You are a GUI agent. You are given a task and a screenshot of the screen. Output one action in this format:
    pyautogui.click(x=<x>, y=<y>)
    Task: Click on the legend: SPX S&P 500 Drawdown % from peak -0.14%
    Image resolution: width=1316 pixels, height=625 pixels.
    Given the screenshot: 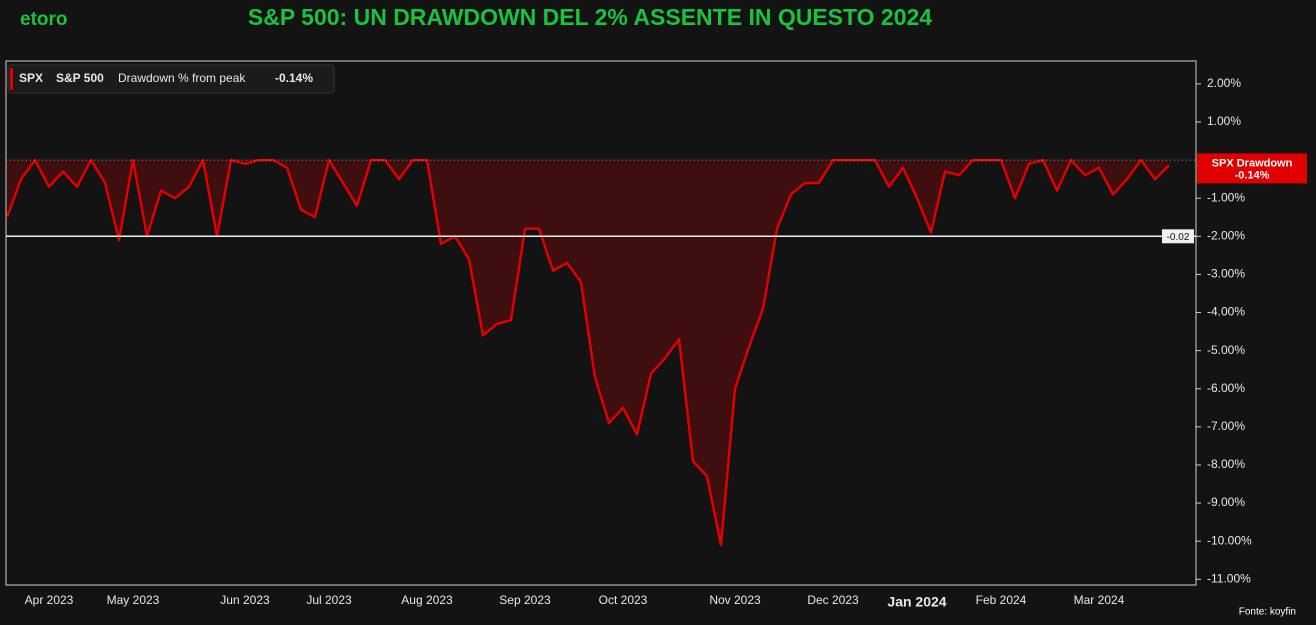 What is the action you would take?
    pyautogui.click(x=171, y=79)
    